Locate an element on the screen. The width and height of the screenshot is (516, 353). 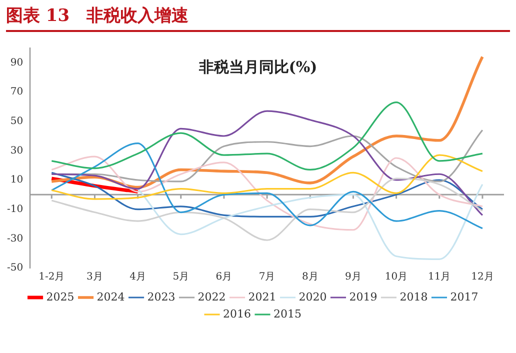
legend-label: 2024 is located at coordinates (110, 297).